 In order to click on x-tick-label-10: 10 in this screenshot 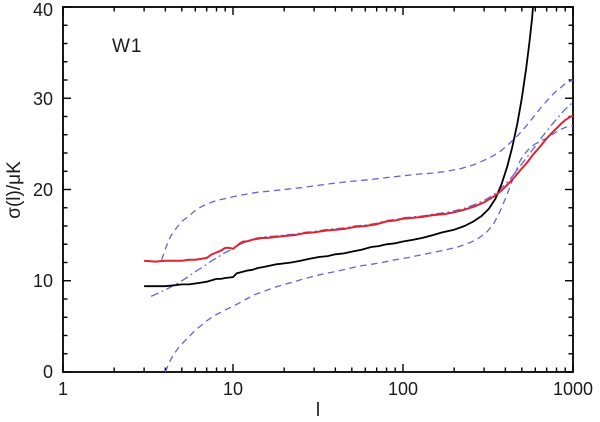, I will do `click(233, 389)`.